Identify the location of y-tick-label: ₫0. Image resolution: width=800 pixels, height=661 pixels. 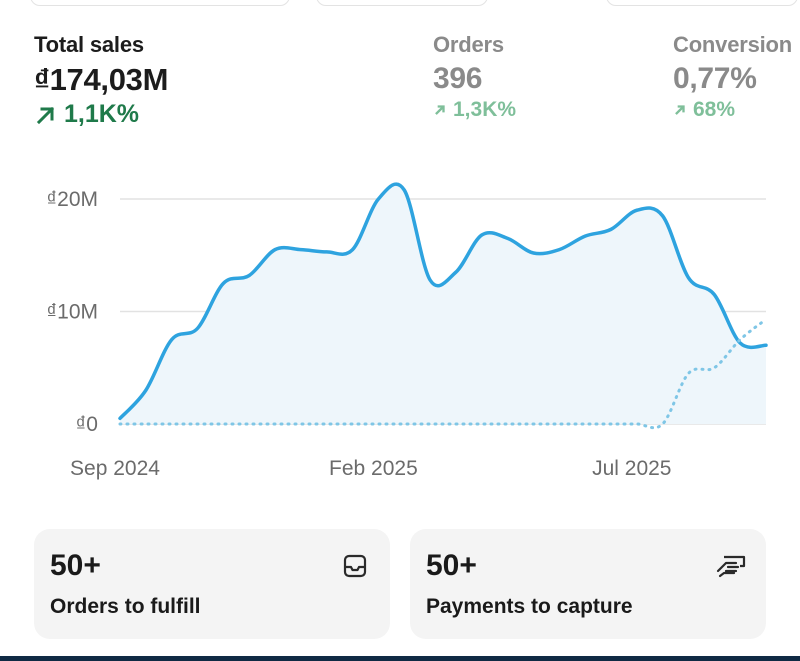
(87, 424).